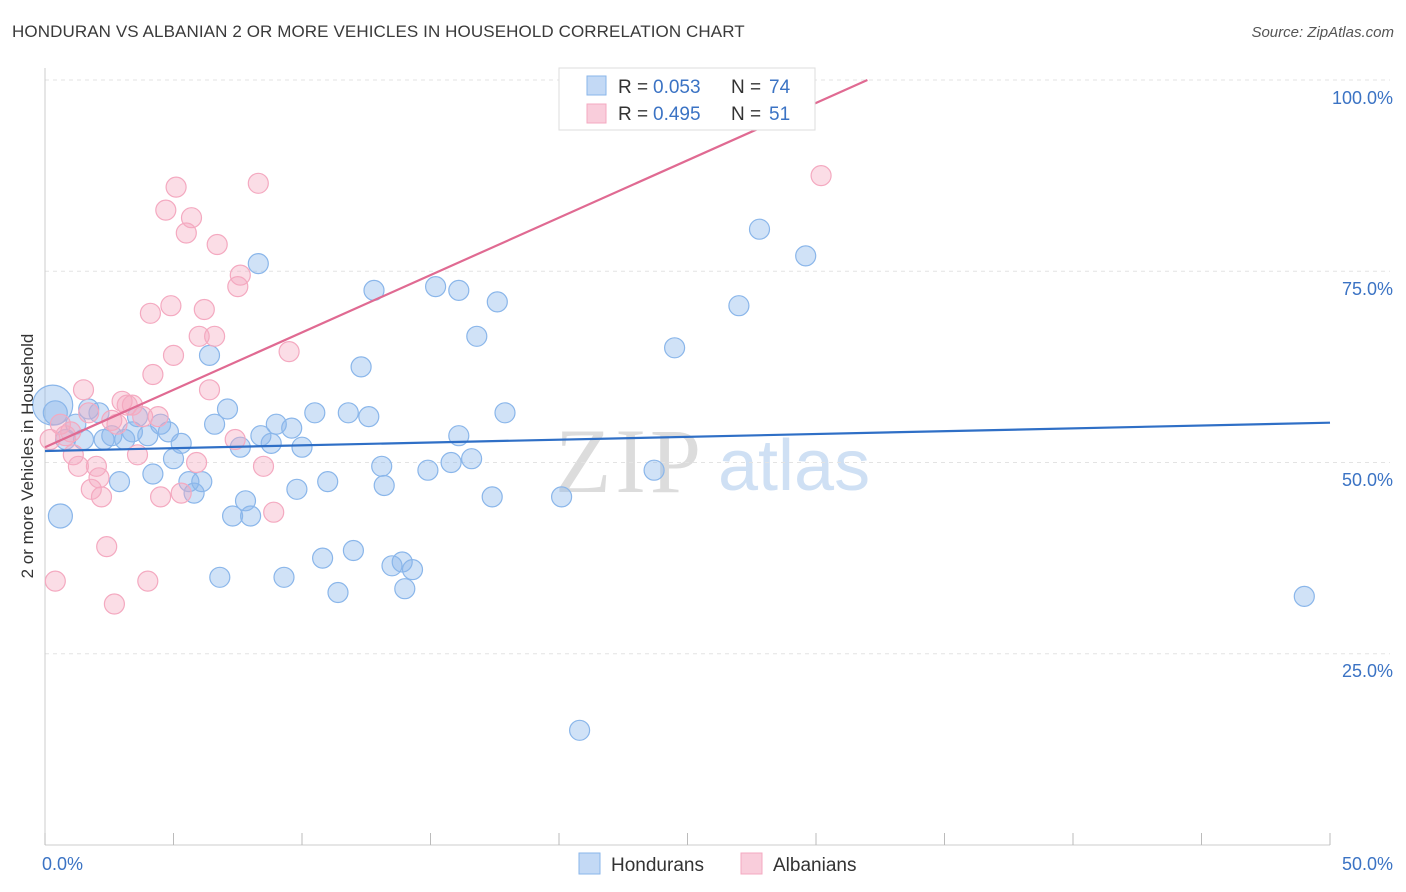 This screenshot has width=1406, height=892. I want to click on watermark: ZIP atlas, so click(712, 461).